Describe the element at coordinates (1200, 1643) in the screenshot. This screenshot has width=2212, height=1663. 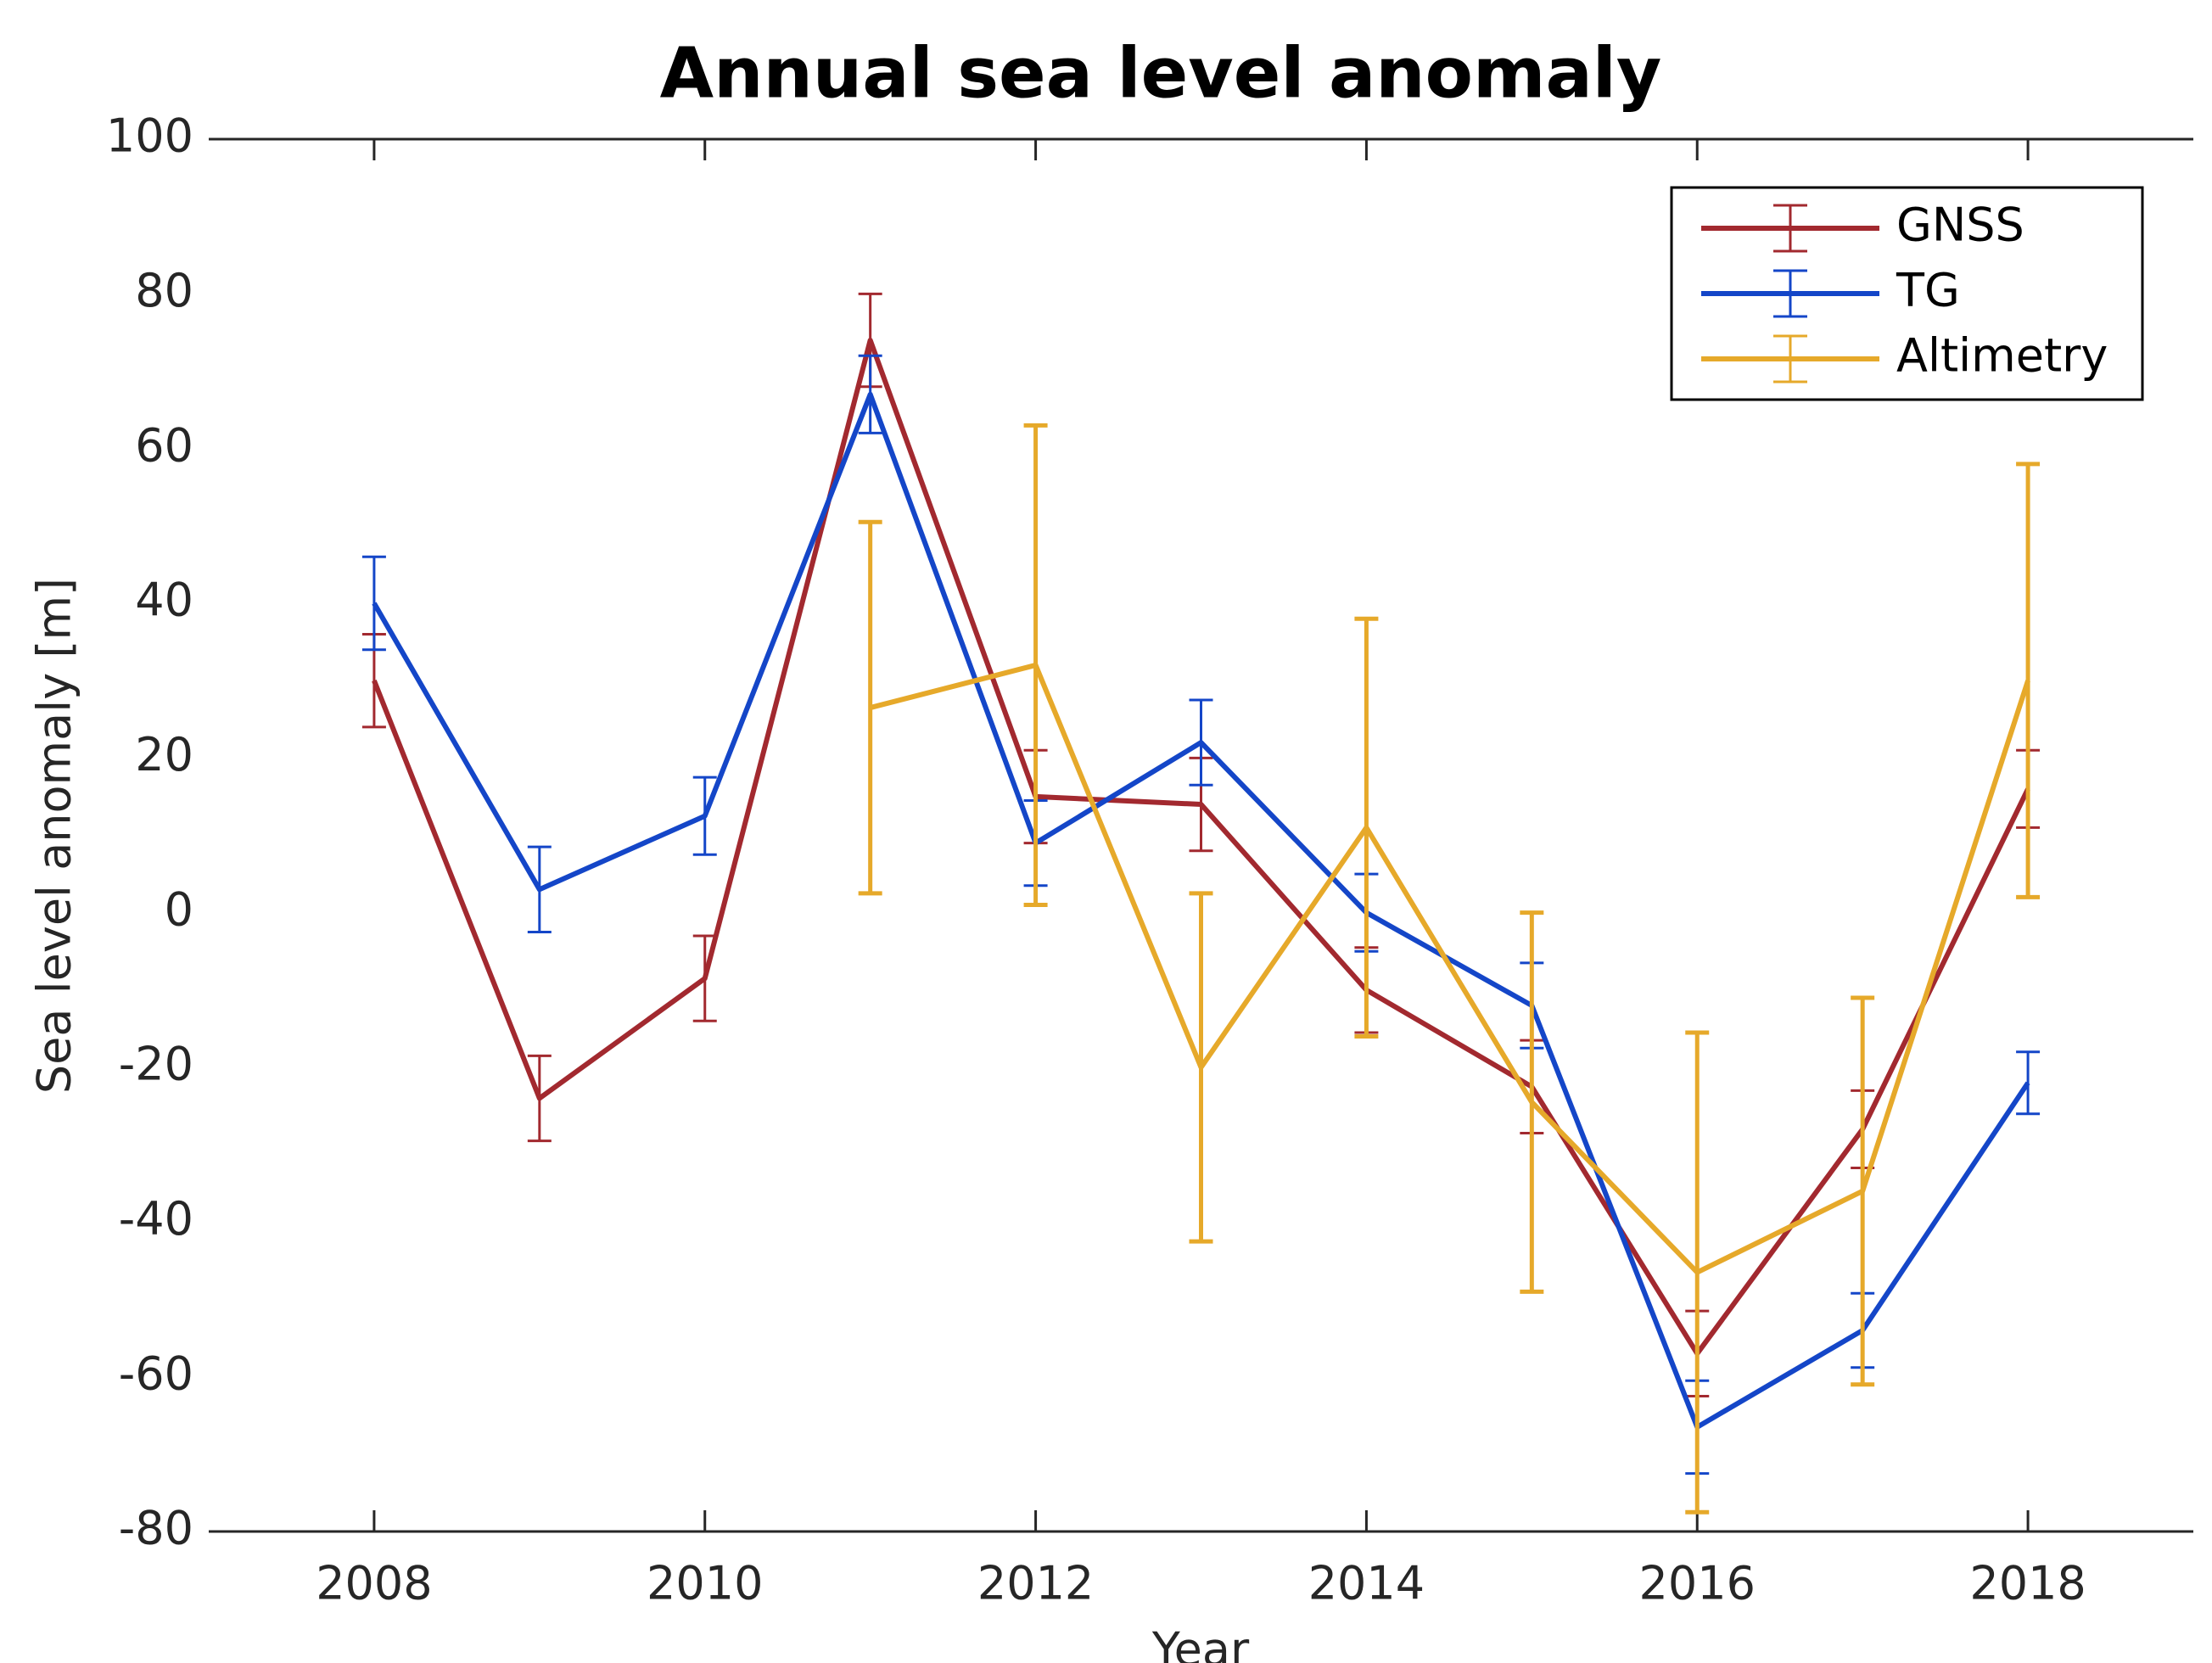
I see `x-axis-label: Year` at that location.